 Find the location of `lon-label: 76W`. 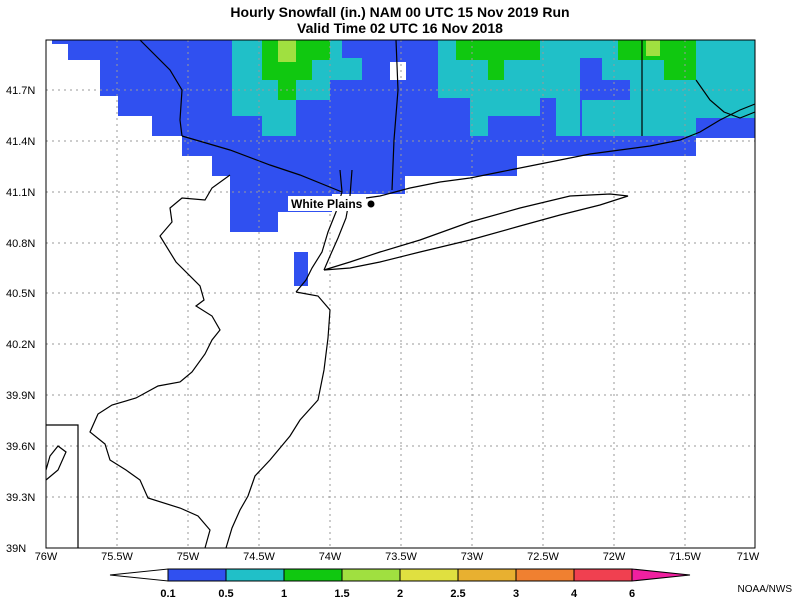

lon-label: 76W is located at coordinates (46, 557).